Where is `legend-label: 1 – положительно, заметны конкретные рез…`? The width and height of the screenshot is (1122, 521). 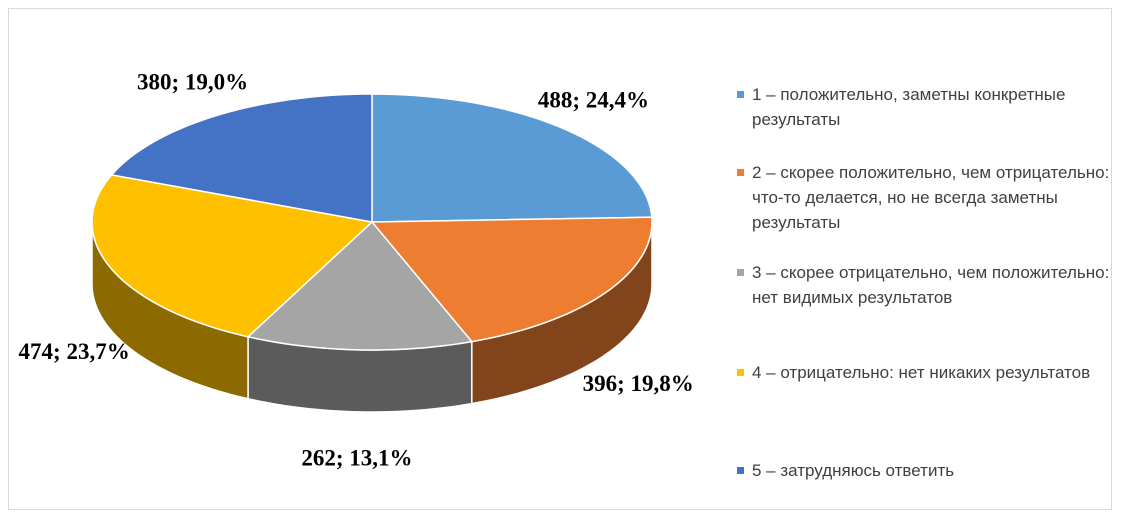
legend-label: 1 – положительно, заметны конкретные рез… is located at coordinates (909, 107).